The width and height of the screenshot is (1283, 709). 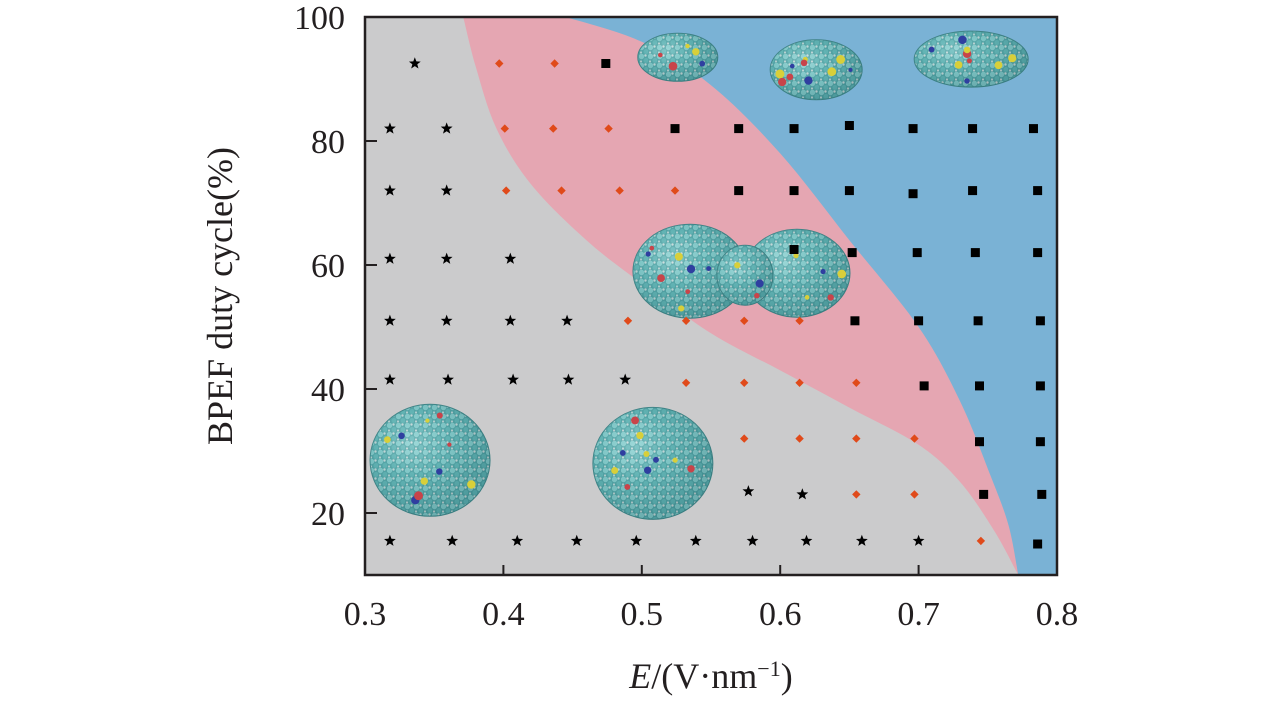 What do you see at coordinates (741, 271) in the screenshot?
I see `dumbbell-cluster-inset` at bounding box center [741, 271].